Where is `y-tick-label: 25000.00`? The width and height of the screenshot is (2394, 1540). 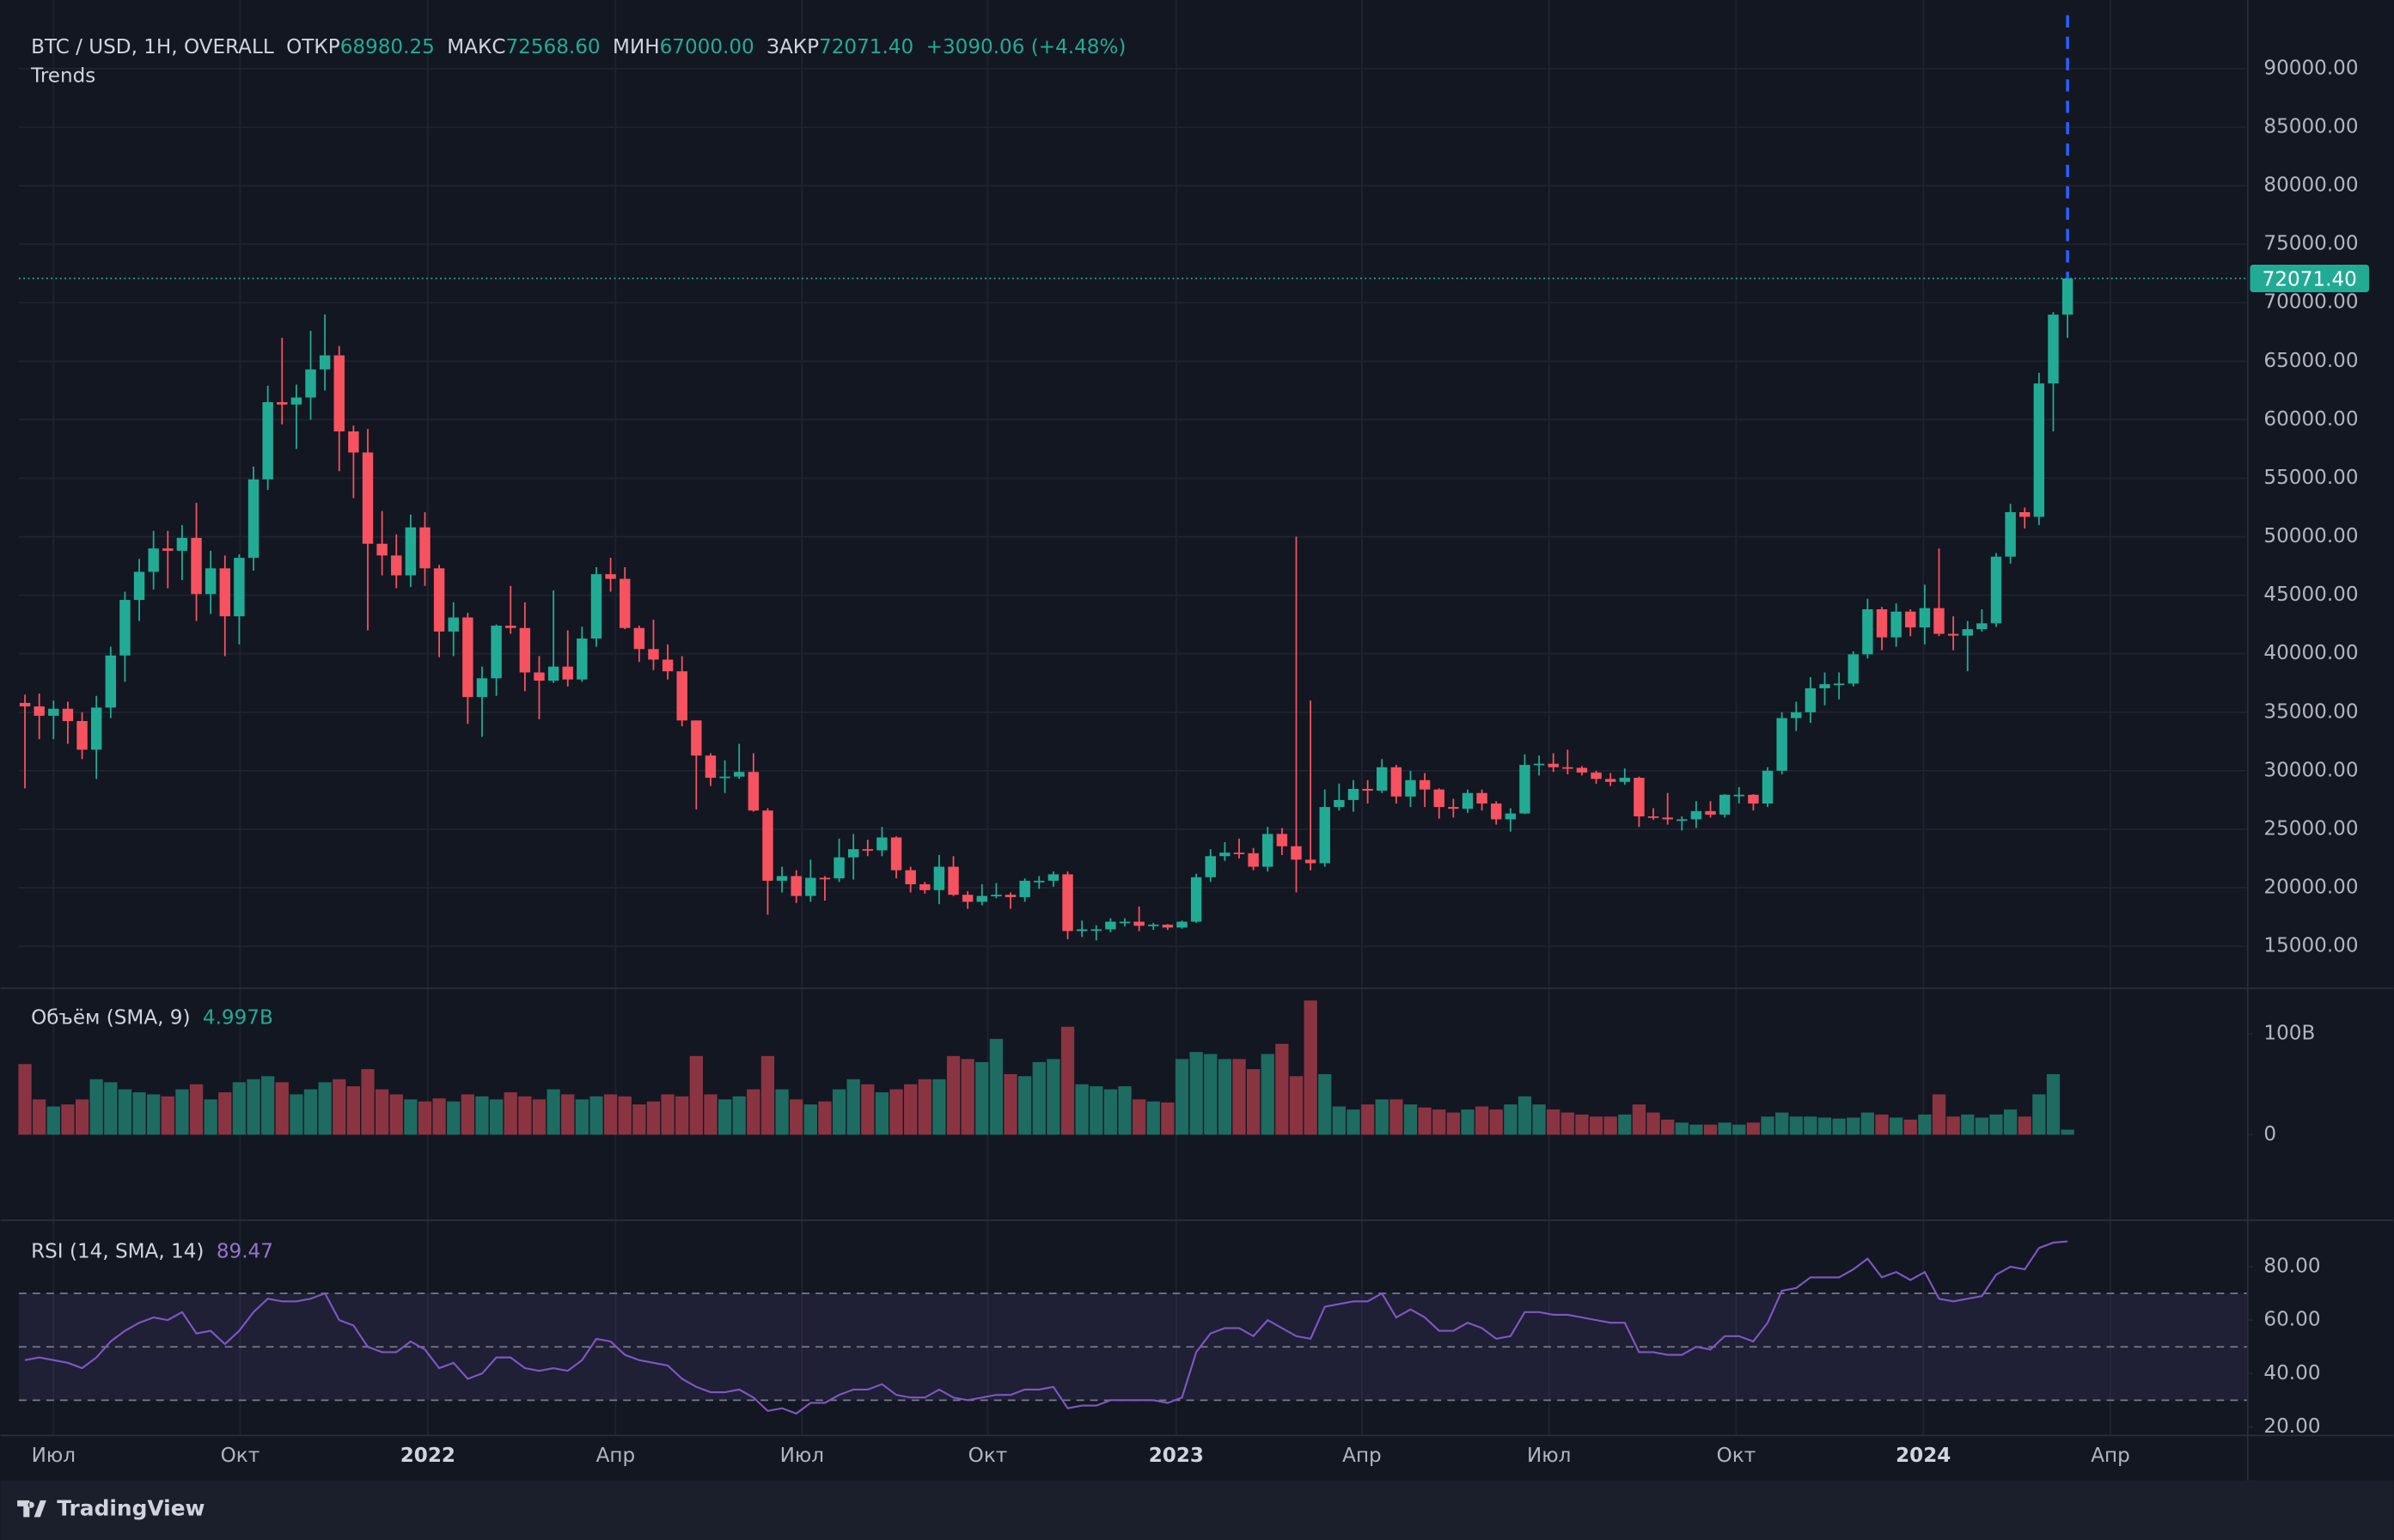 y-tick-label: 25000.00 is located at coordinates (2310, 828).